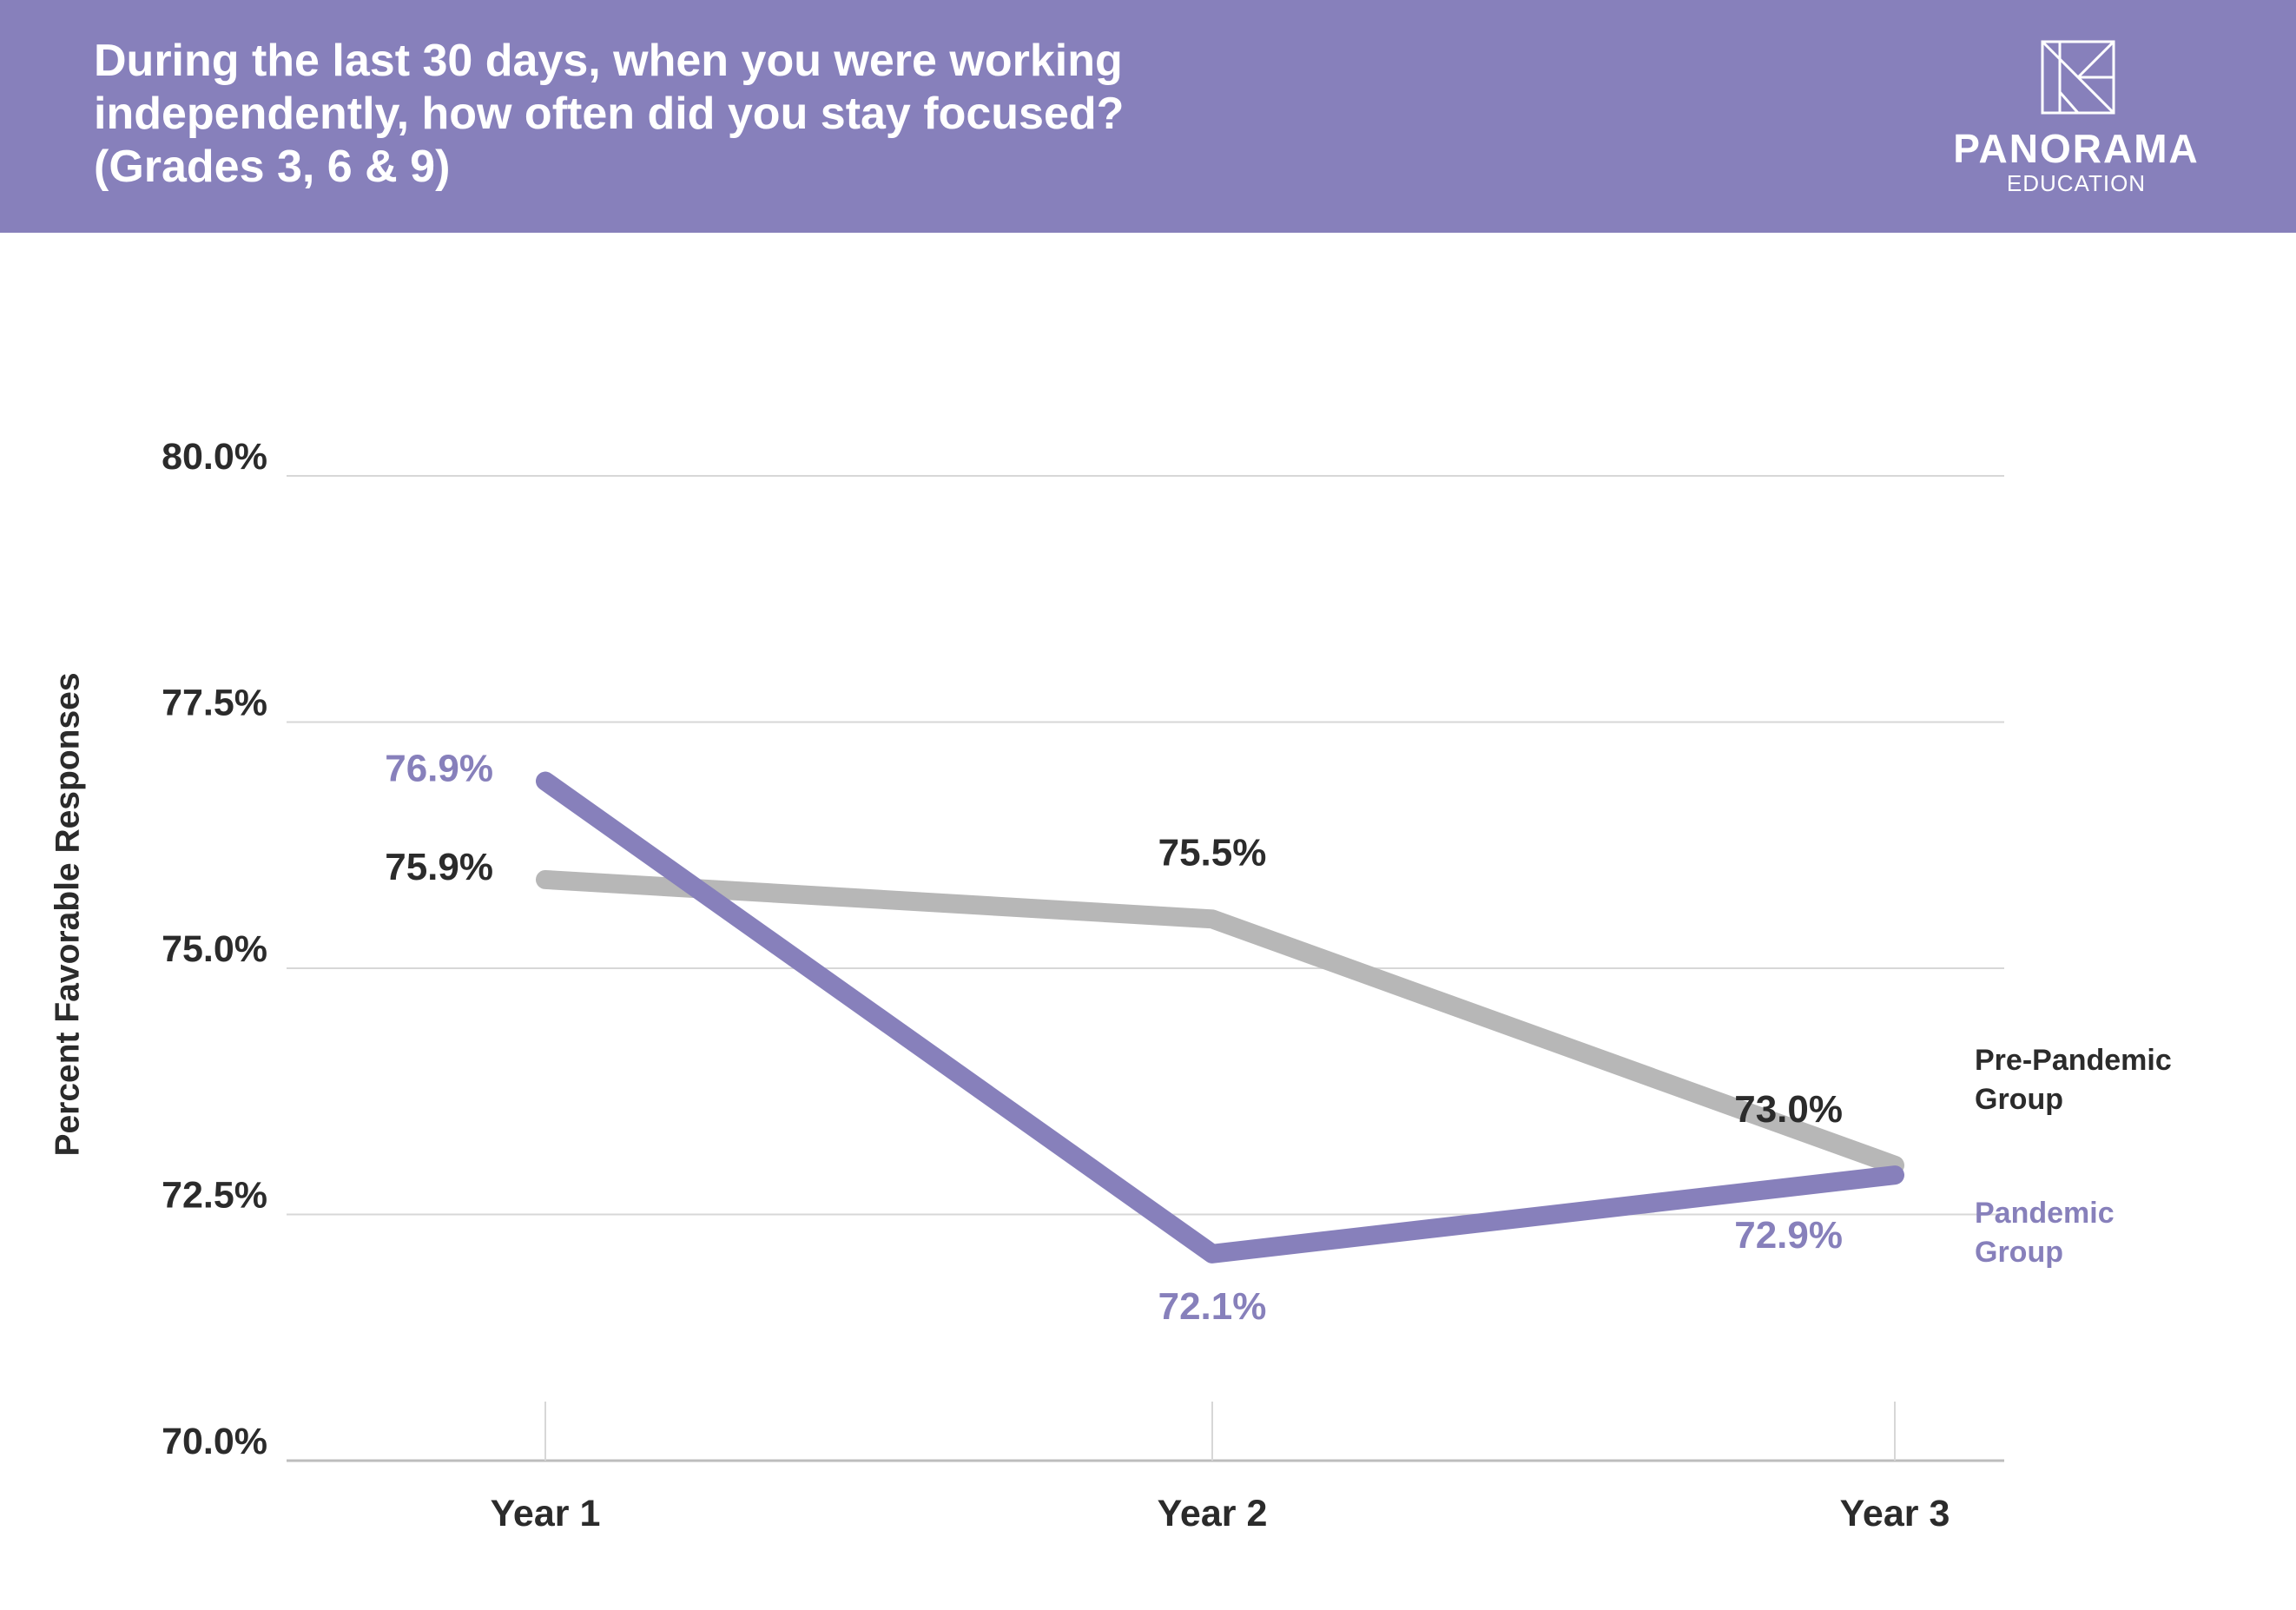 The image size is (2296, 1610). I want to click on series-line-pre-pandemic, so click(1220, 1022).